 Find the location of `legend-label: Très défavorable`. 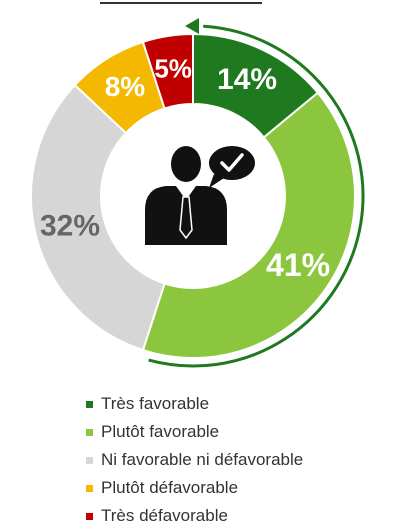

legend-label: Très défavorable is located at coordinates (164, 515).